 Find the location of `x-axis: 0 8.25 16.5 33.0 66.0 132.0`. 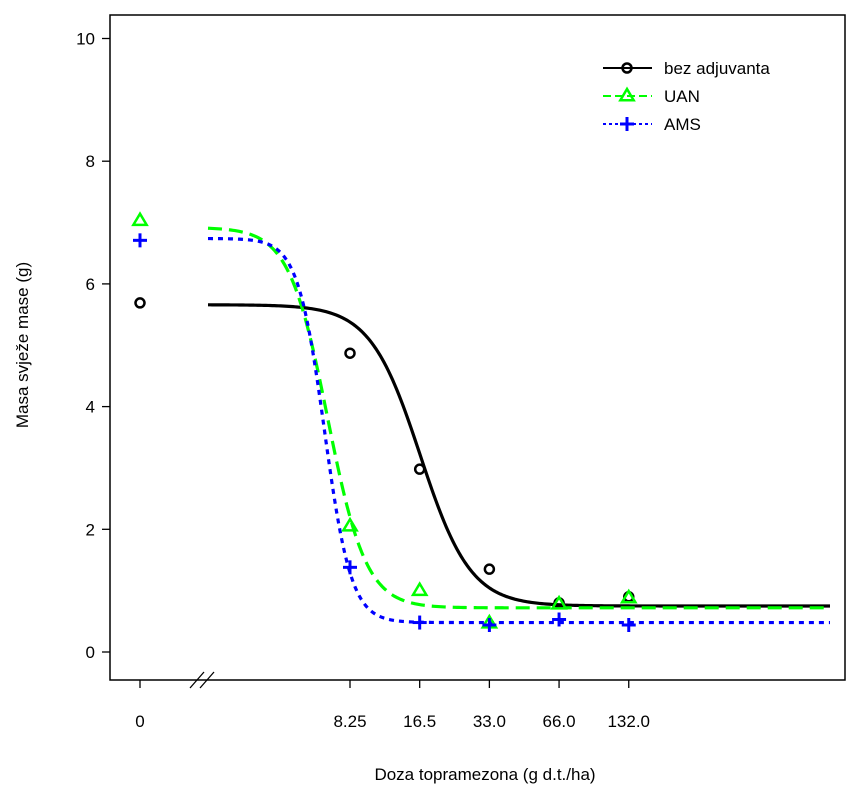

x-axis: 0 8.25 16.5 33.0 66.0 132.0 is located at coordinates (392, 705).